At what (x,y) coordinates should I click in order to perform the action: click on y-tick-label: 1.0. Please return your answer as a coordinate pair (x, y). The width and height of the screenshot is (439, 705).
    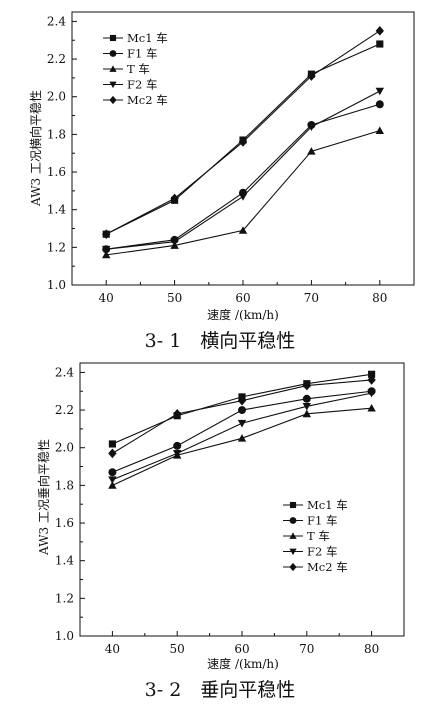
    Looking at the image, I should click on (56, 285).